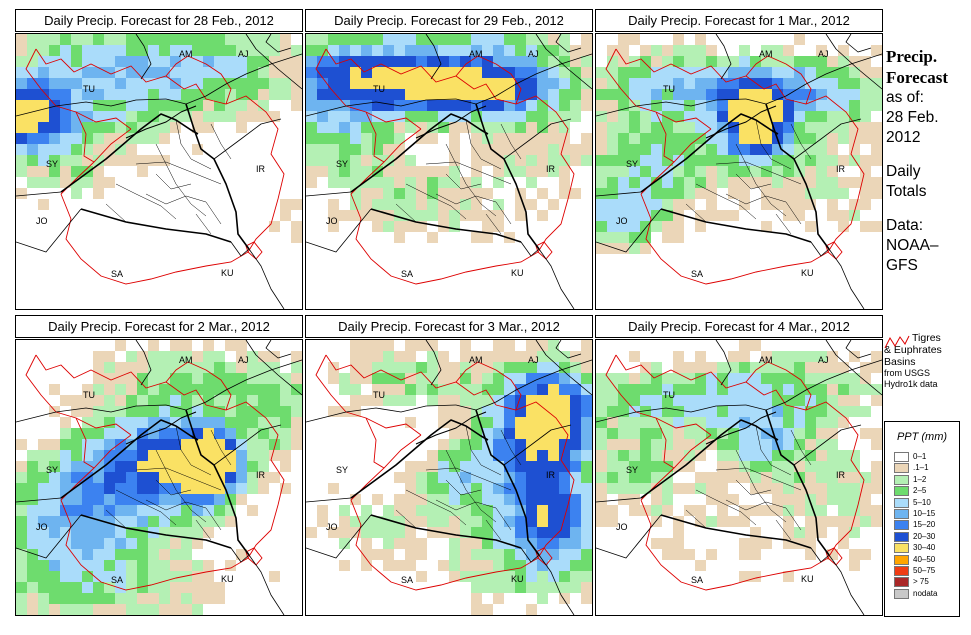 This screenshot has width=971, height=635. Describe the element at coordinates (906, 191) in the screenshot. I see `totals-label: Totals` at that location.